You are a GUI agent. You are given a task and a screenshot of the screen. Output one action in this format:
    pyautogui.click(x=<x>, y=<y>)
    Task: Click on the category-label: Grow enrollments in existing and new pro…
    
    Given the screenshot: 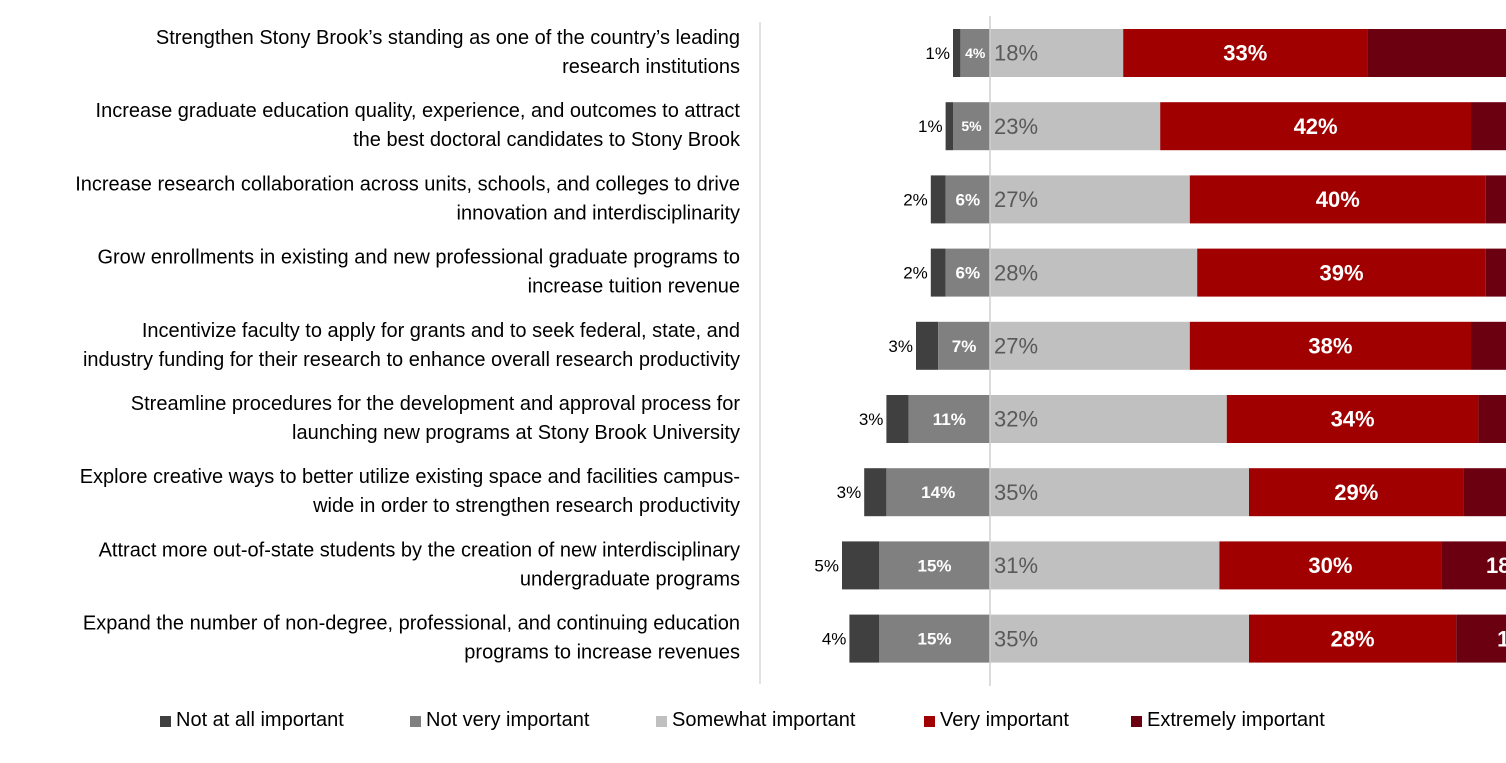 What is the action you would take?
    pyautogui.click(x=418, y=258)
    